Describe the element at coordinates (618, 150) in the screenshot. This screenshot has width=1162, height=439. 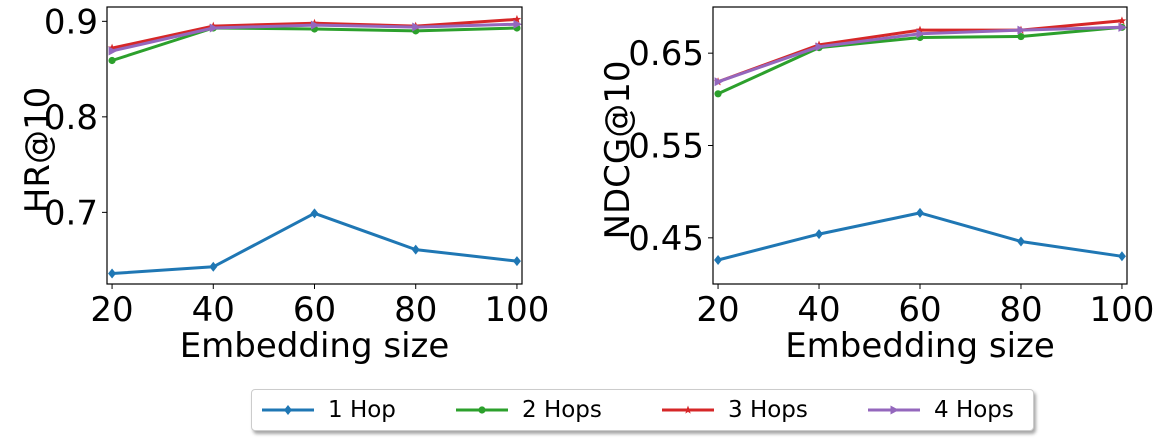
I see `y-axis-label: NDCG@10` at that location.